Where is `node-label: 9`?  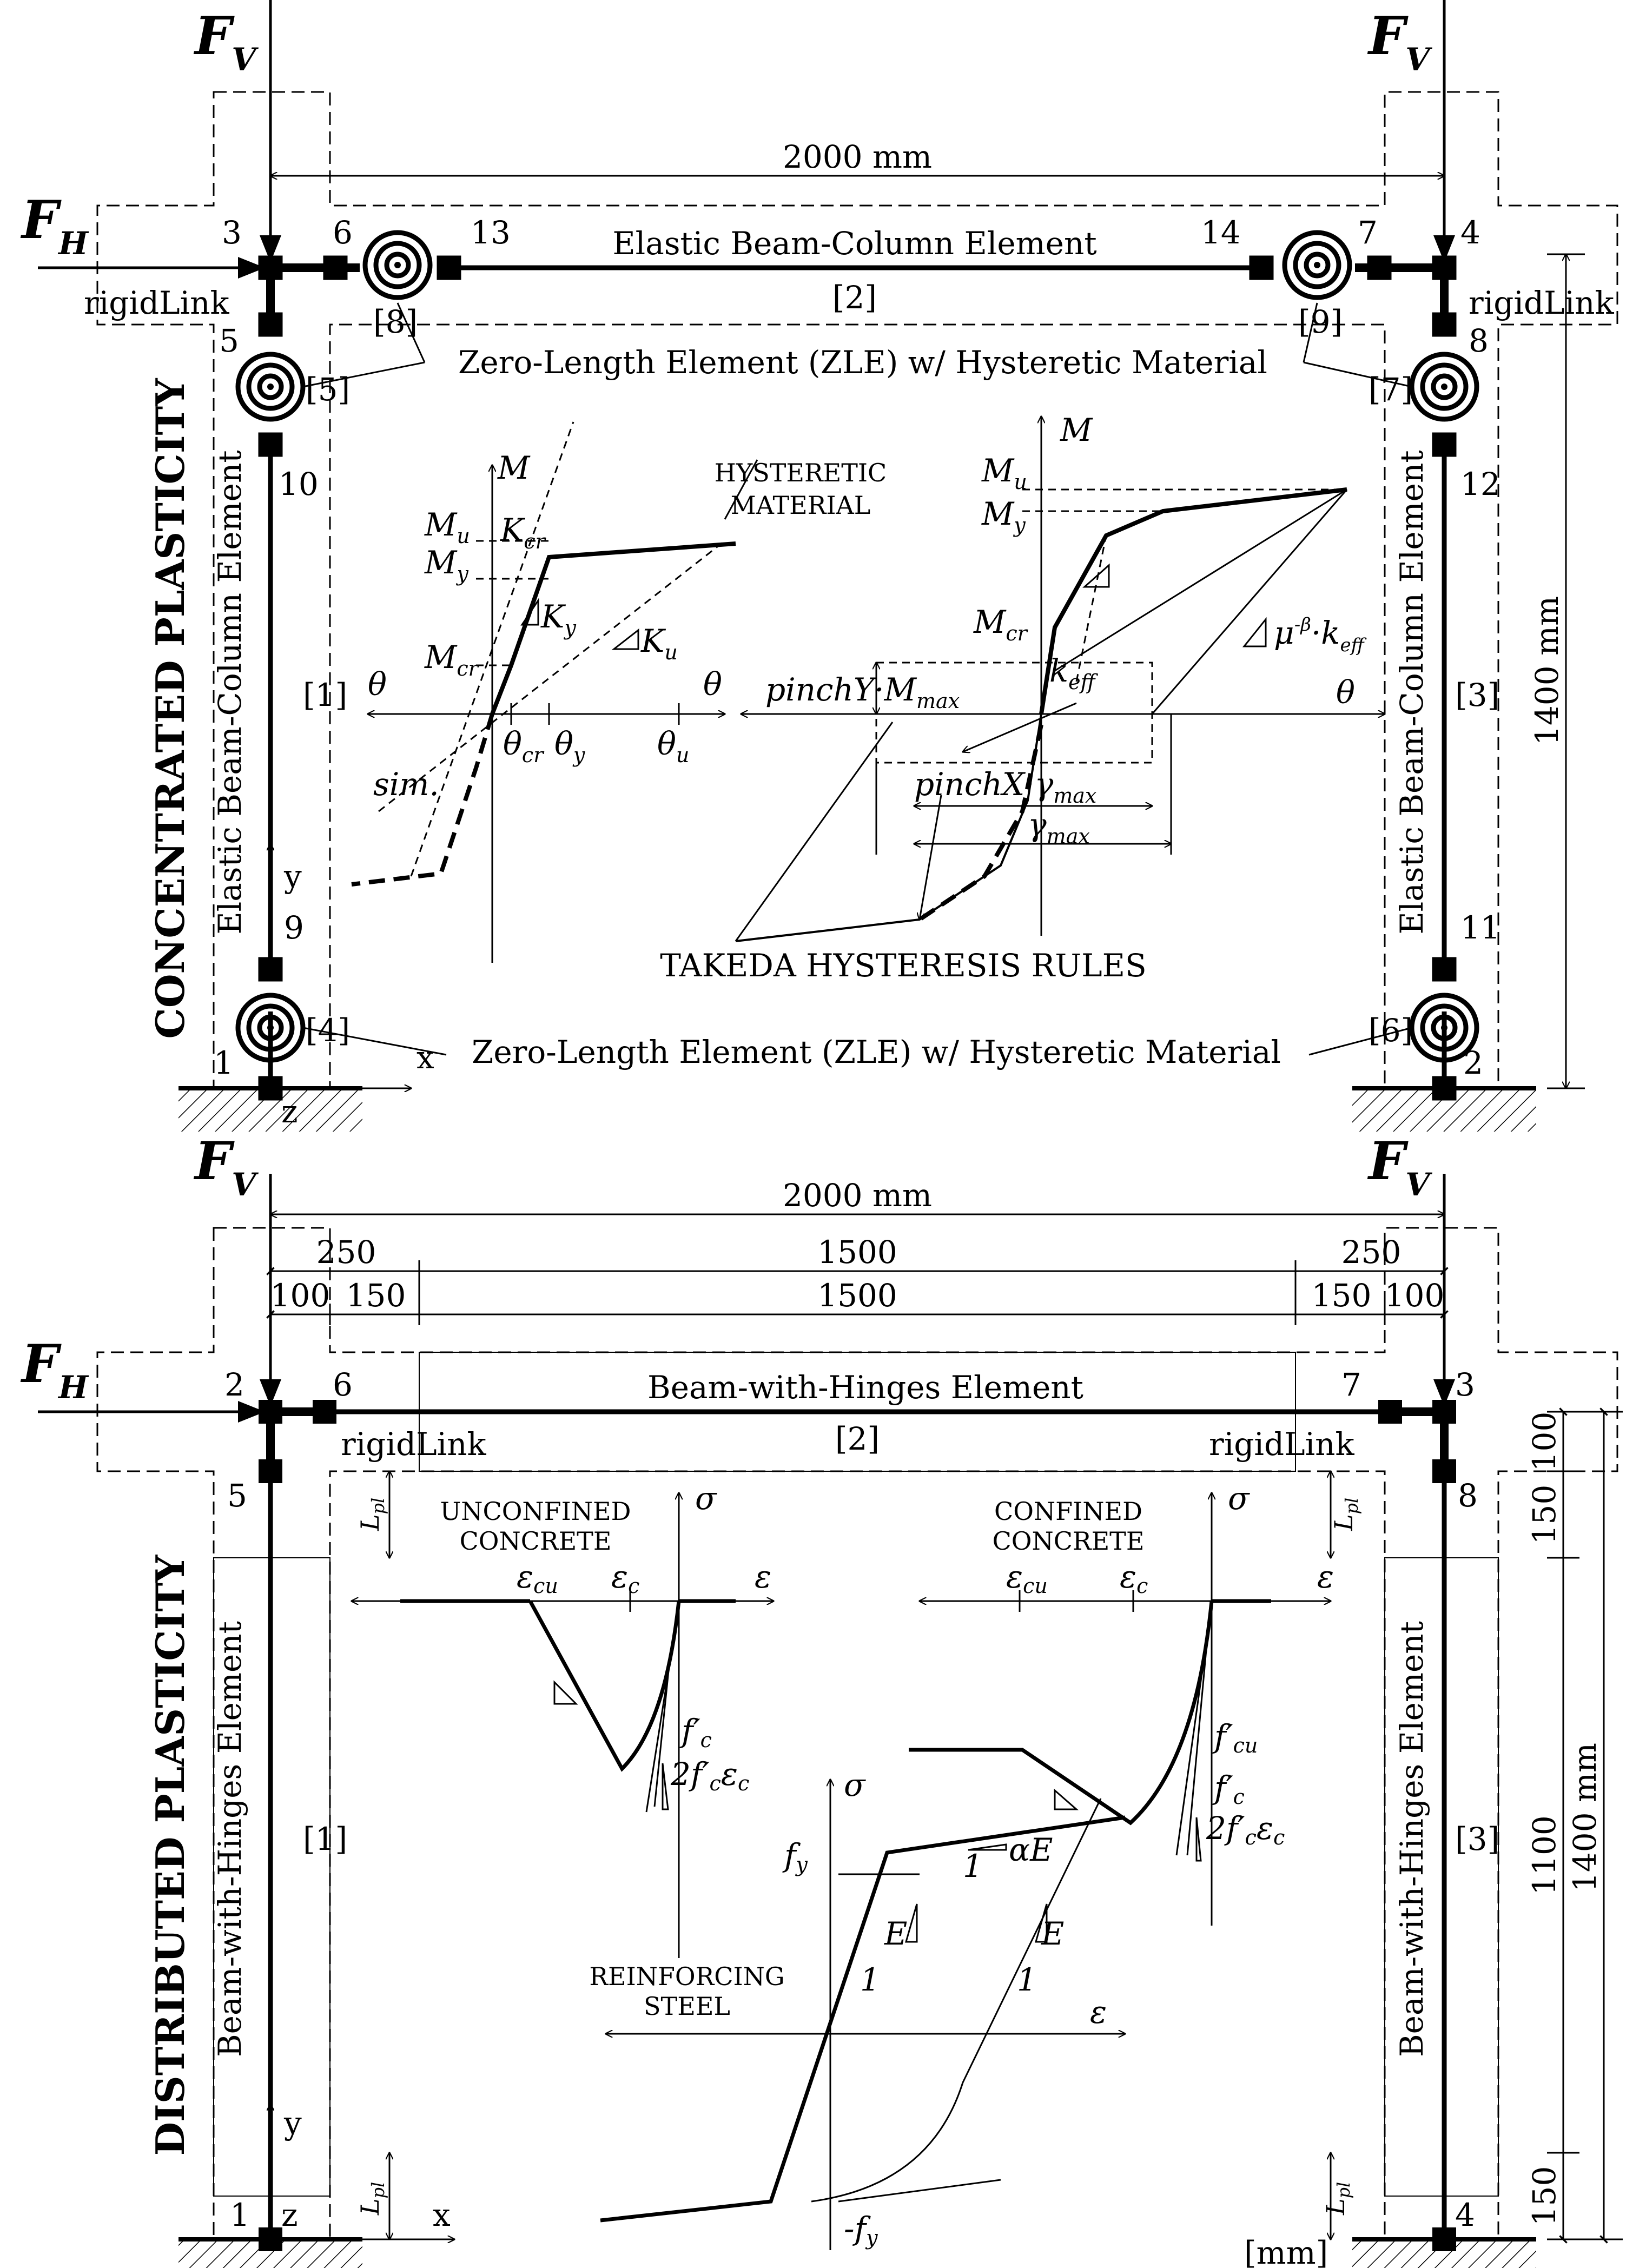 node-label: 9 is located at coordinates (294, 927).